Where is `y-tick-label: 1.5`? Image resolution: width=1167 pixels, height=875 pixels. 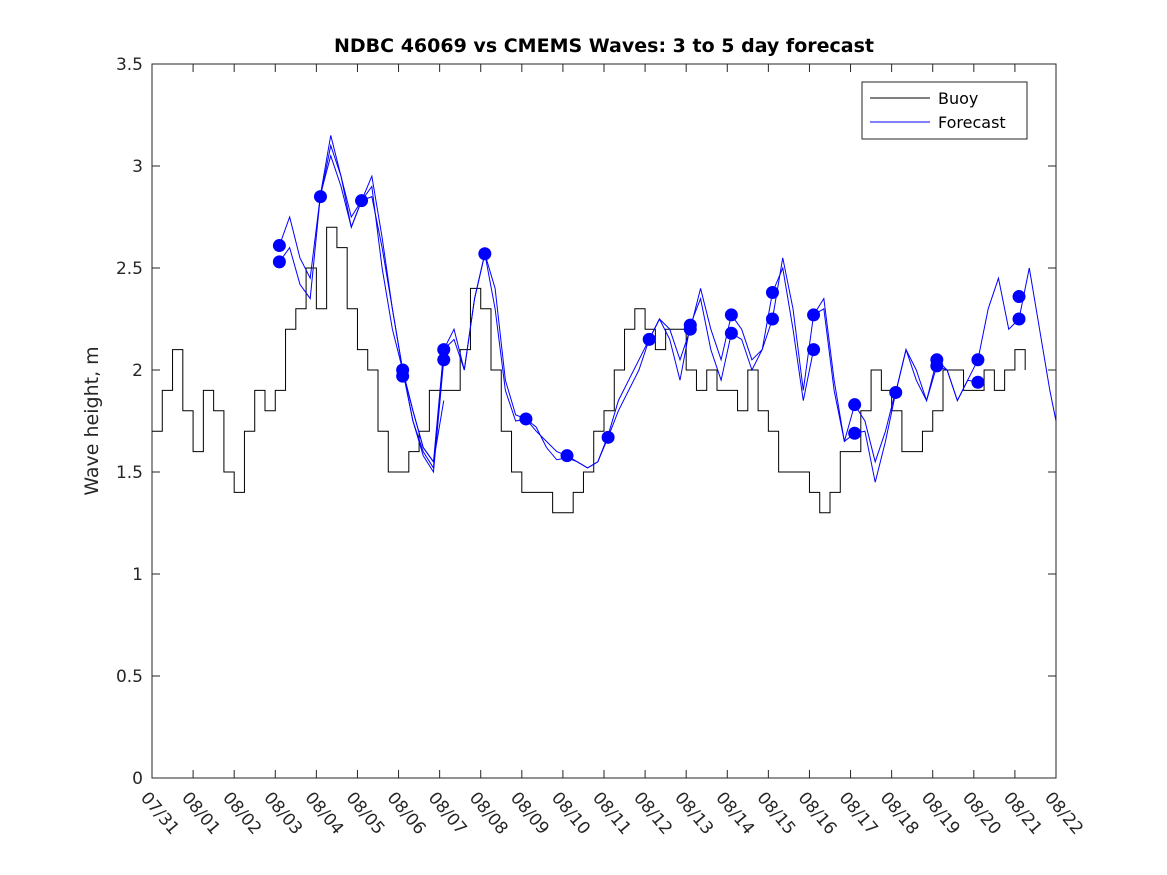
y-tick-label: 1.5 is located at coordinates (129, 473).